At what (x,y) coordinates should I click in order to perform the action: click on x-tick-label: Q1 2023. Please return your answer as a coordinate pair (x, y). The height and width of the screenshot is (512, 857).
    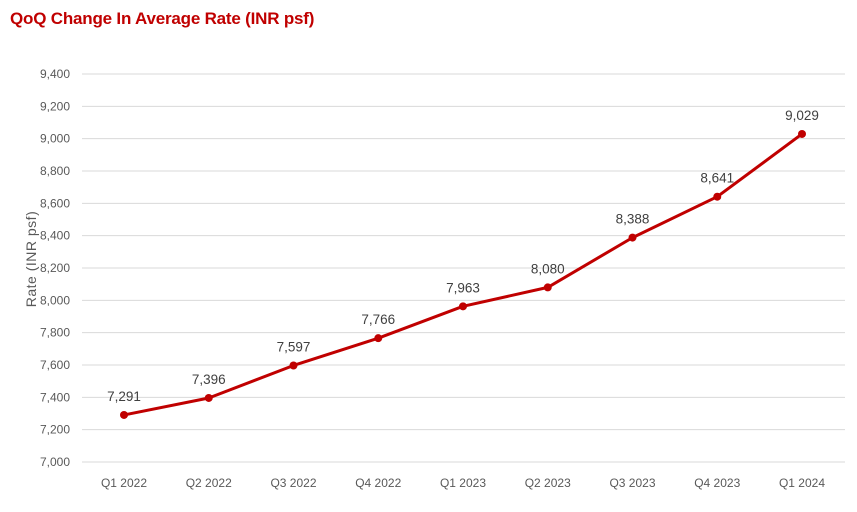
    Looking at the image, I should click on (463, 483).